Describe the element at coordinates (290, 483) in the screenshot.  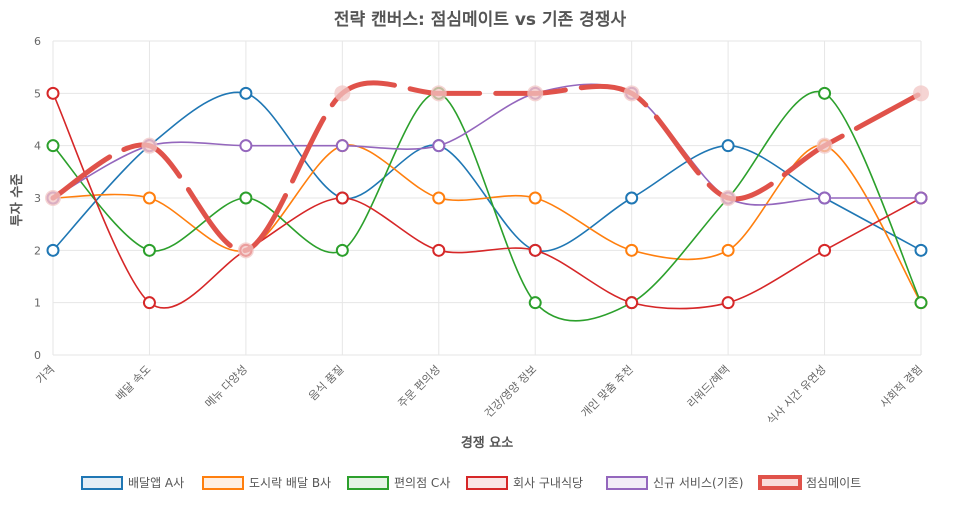
I see `legend-label: 도시락 배달 B사` at that location.